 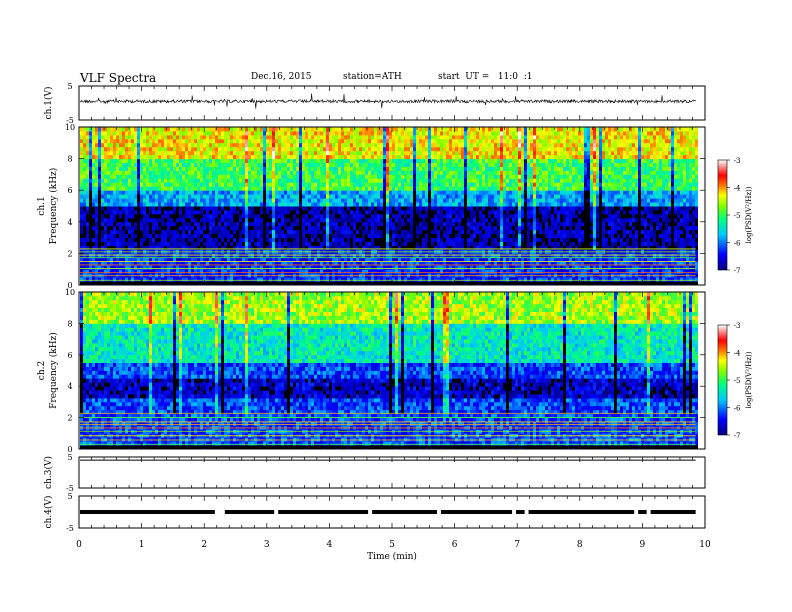 I want to click on x-tick-label: 4, so click(x=330, y=545).